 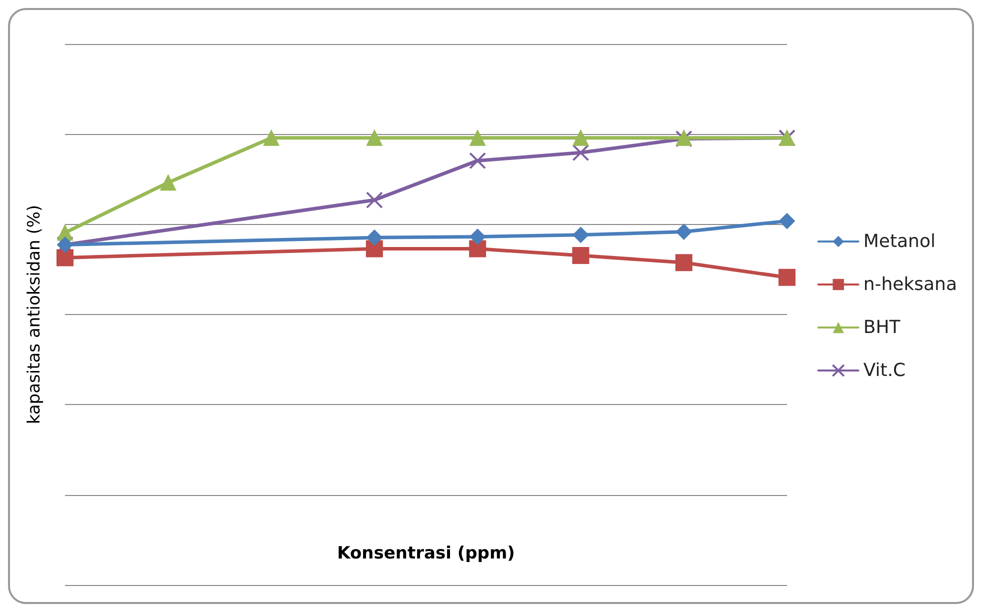 What do you see at coordinates (34, 314) in the screenshot?
I see `y-axis-title: kapasitas antioksidan (%)` at bounding box center [34, 314].